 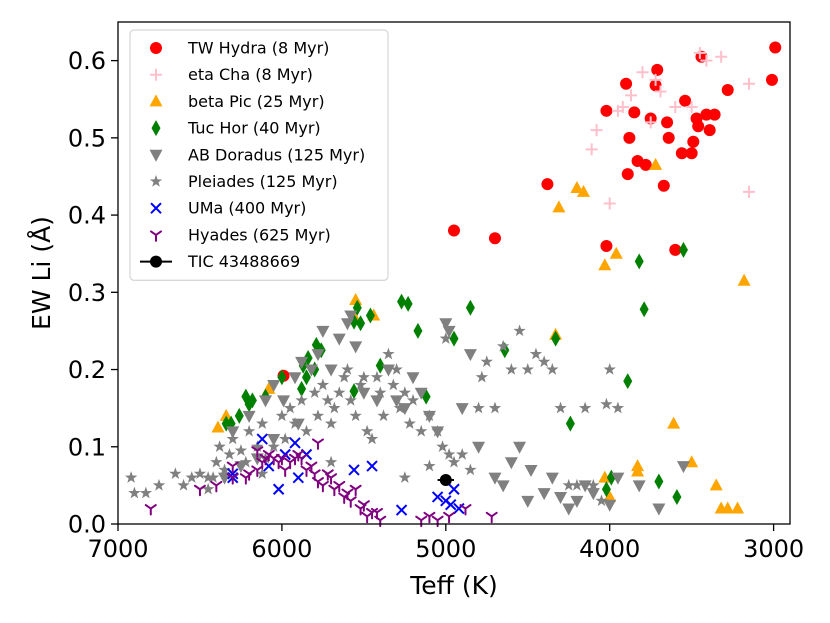 I want to click on y-tick-label: 0.5, so click(x=87, y=138).